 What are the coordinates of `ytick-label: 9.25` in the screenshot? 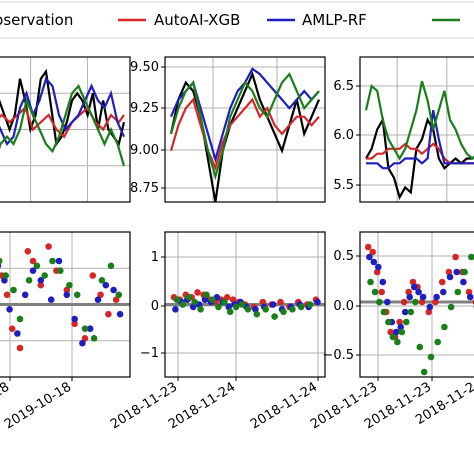 It's located at (144, 108).